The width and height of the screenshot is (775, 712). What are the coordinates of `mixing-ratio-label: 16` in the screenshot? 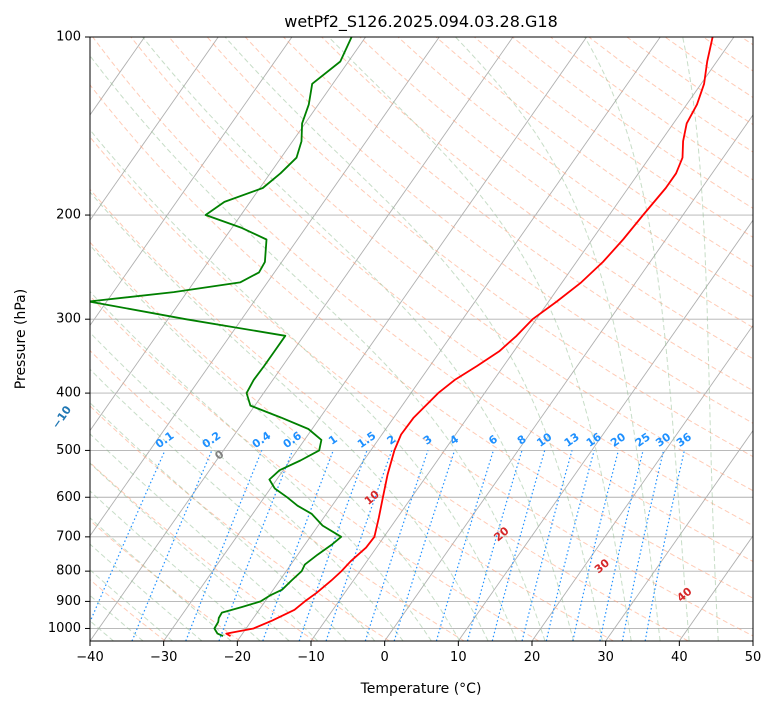 It's located at (594, 440).